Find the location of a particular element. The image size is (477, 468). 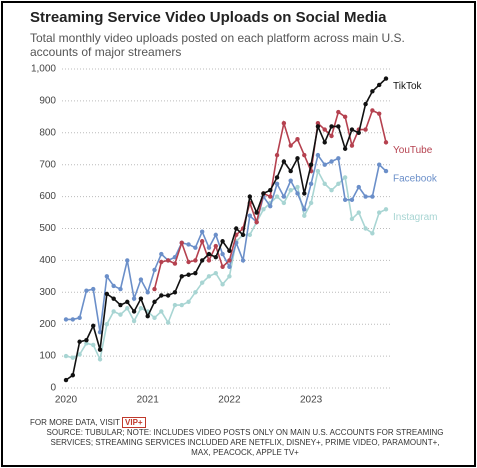

footer-more: FOR MORE DATA, VISIT VIP+ is located at coordinates (88, 422).